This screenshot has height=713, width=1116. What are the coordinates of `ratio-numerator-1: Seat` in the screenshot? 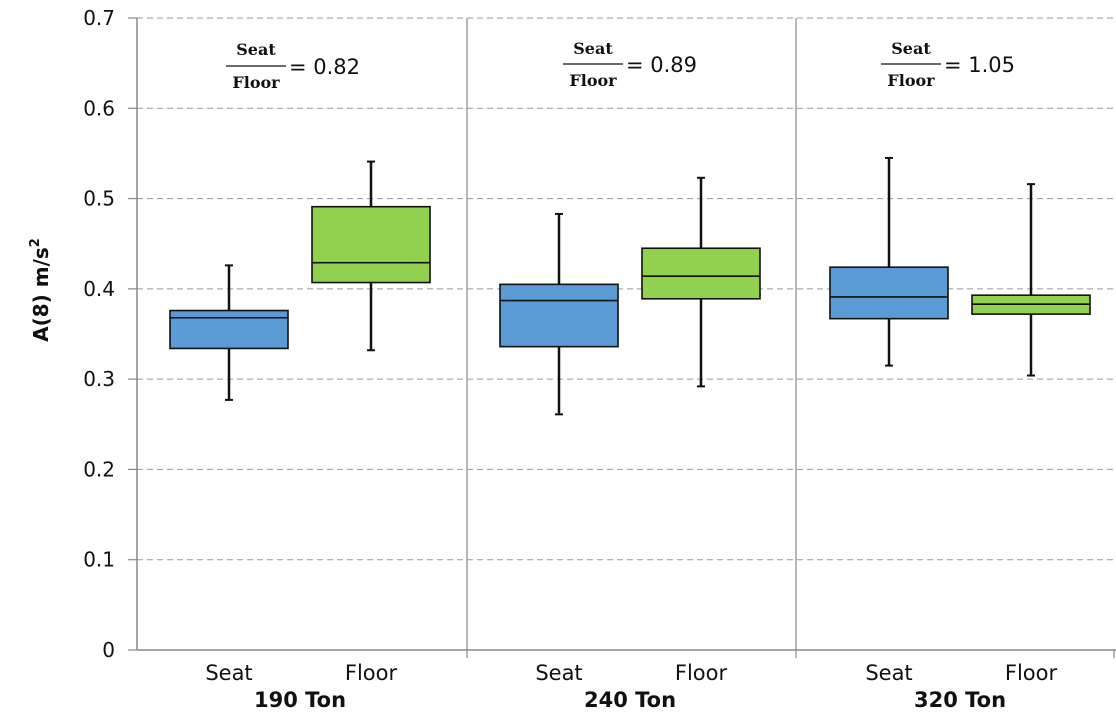 It's located at (593, 48).